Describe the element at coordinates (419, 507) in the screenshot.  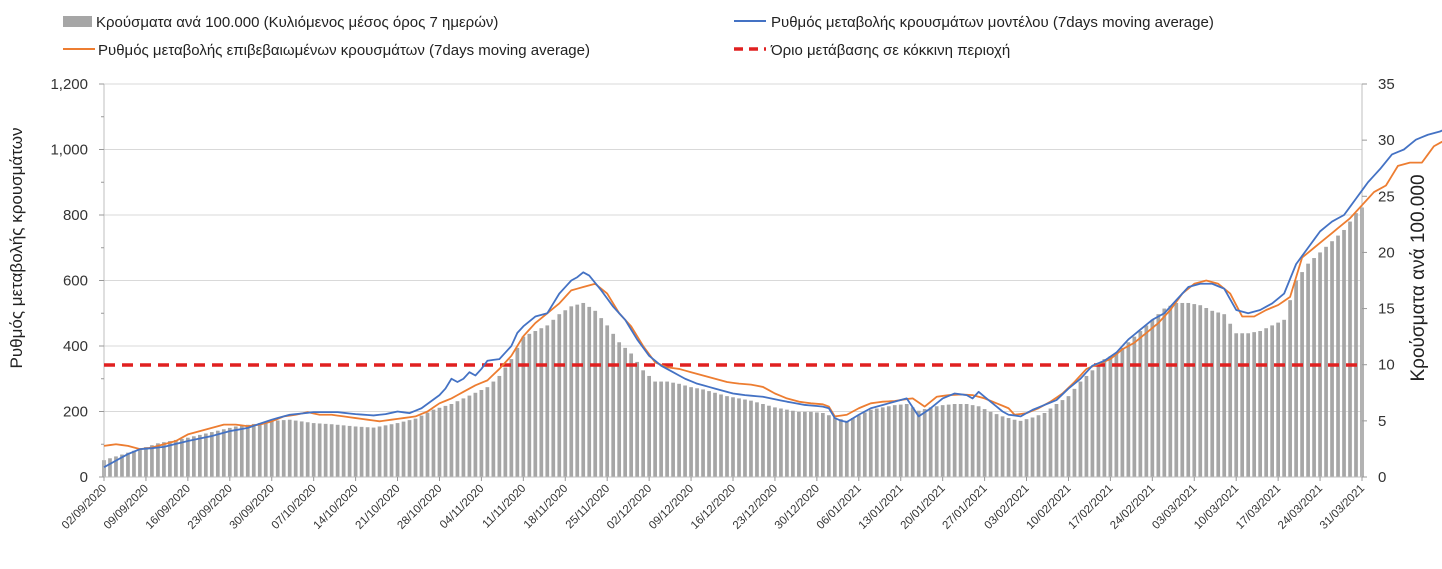
I see `x-tick-label: 28/10/2020` at that location.